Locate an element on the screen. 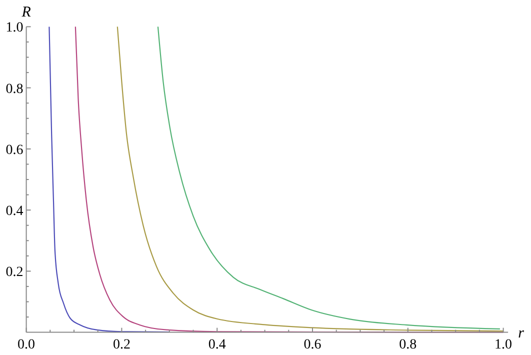 The width and height of the screenshot is (531, 355). y-tick-label: 1.0 is located at coordinates (15, 28).